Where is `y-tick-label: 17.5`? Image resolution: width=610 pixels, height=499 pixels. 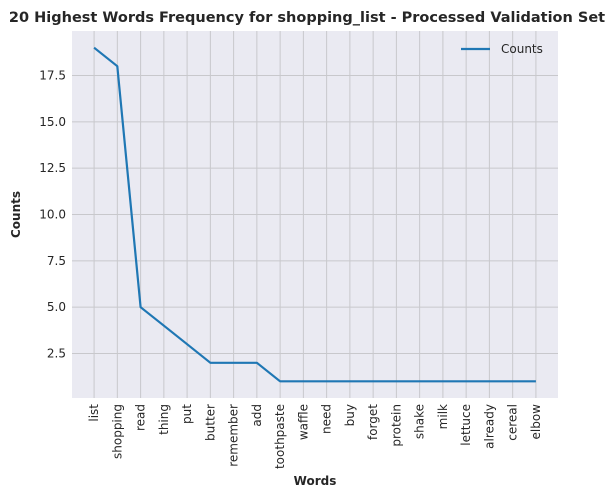
y-tick-label: 17.5 is located at coordinates (52, 75).